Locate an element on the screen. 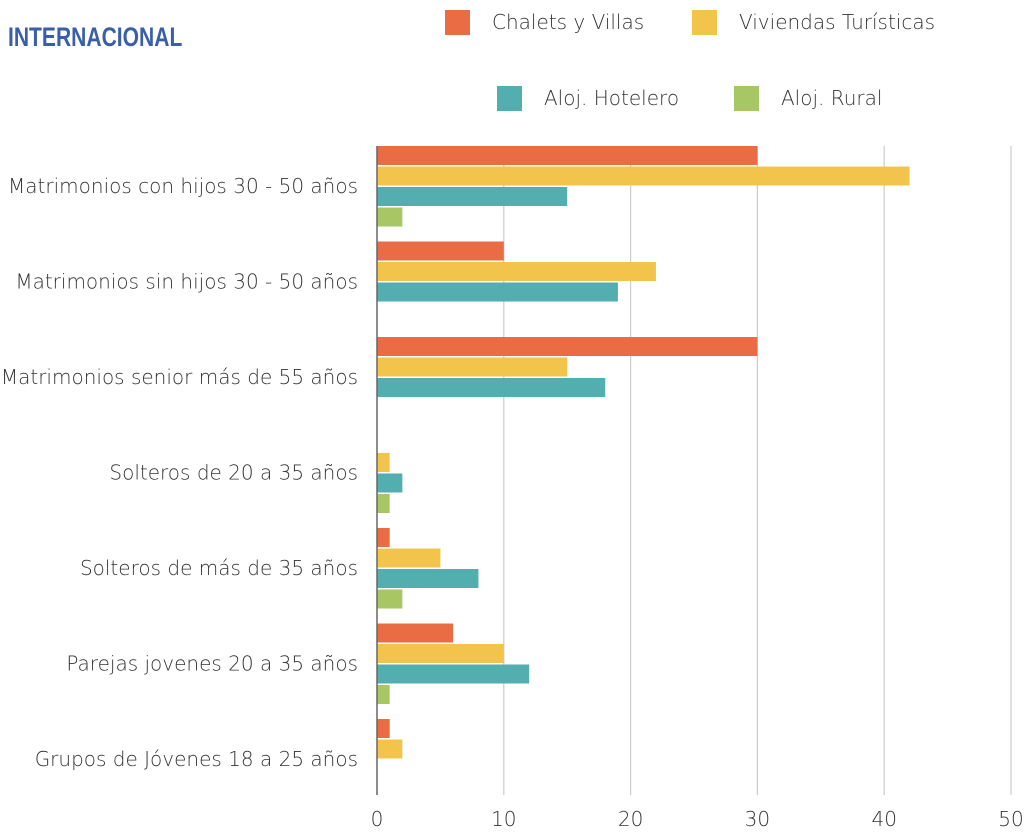  legend-item-chalets: Chalets y Villas is located at coordinates (544, 22).